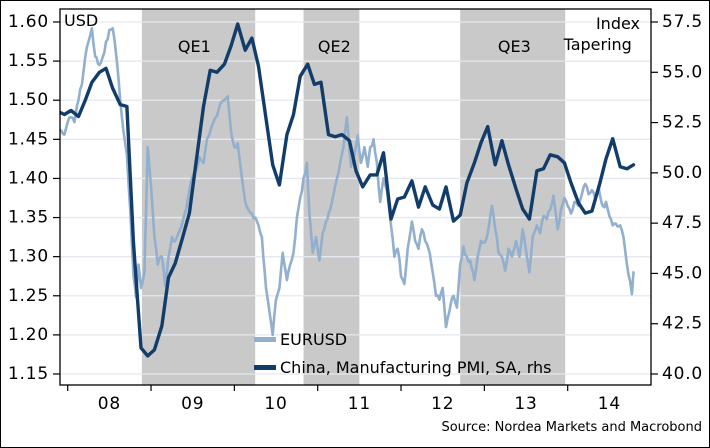  I want to click on right-axis-tick-label: 42.5, so click(682, 324).